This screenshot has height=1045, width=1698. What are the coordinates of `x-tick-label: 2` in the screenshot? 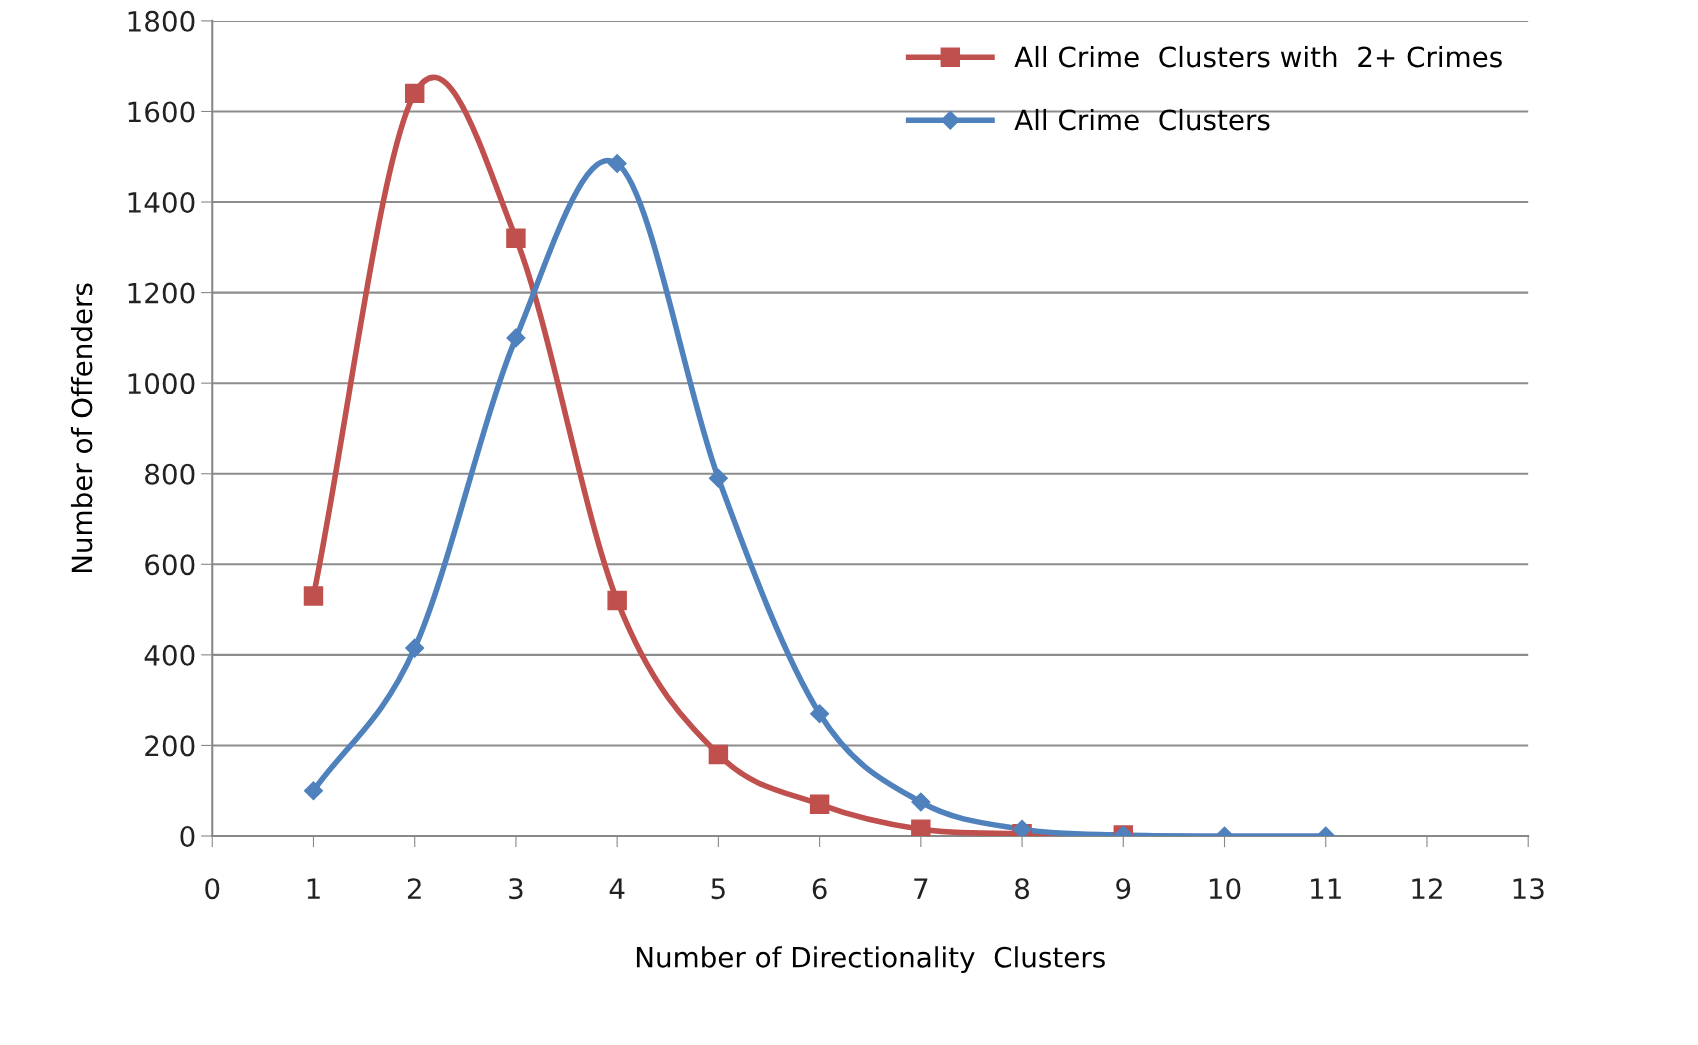 It's located at (414, 888).